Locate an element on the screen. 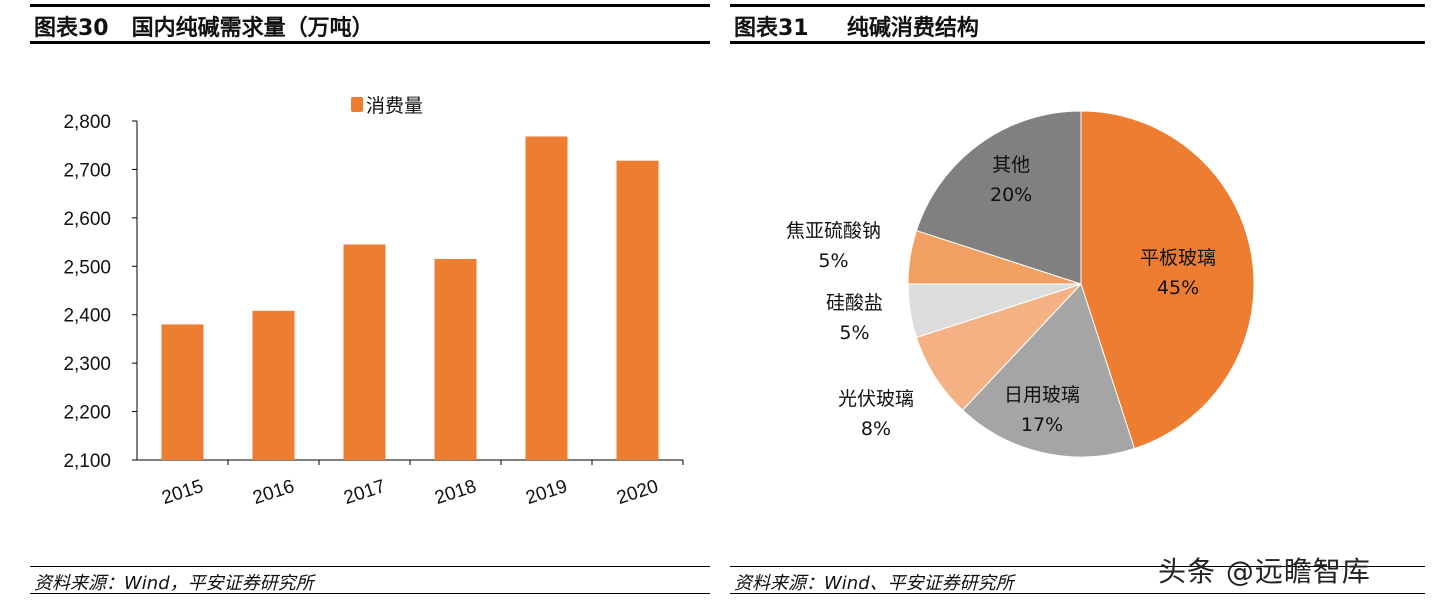  pie-label-flat-glass: 平板玻璃 45% is located at coordinates (1178, 273).